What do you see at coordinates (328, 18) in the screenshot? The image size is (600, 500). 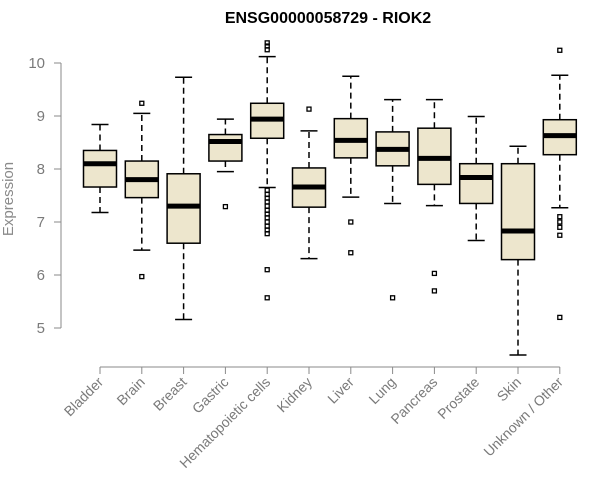 I see `chart-title: ENSG00000058729 - RIOK2` at bounding box center [328, 18].